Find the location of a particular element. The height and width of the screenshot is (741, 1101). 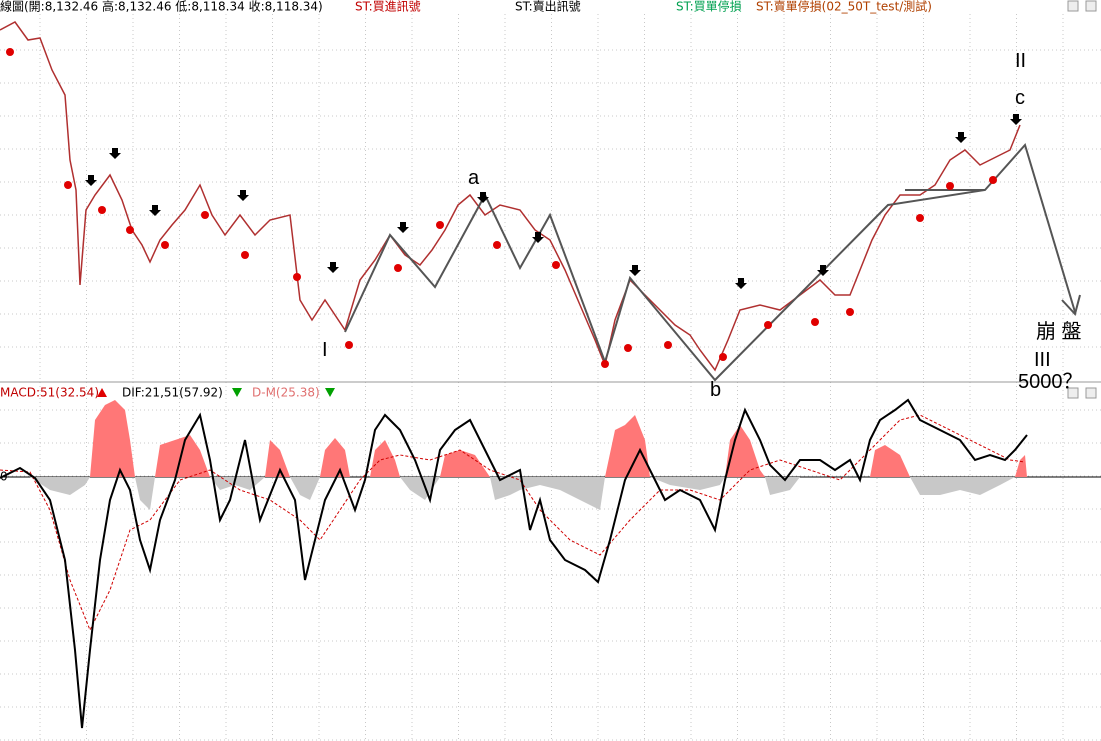

up-icon is located at coordinates (102, 392).